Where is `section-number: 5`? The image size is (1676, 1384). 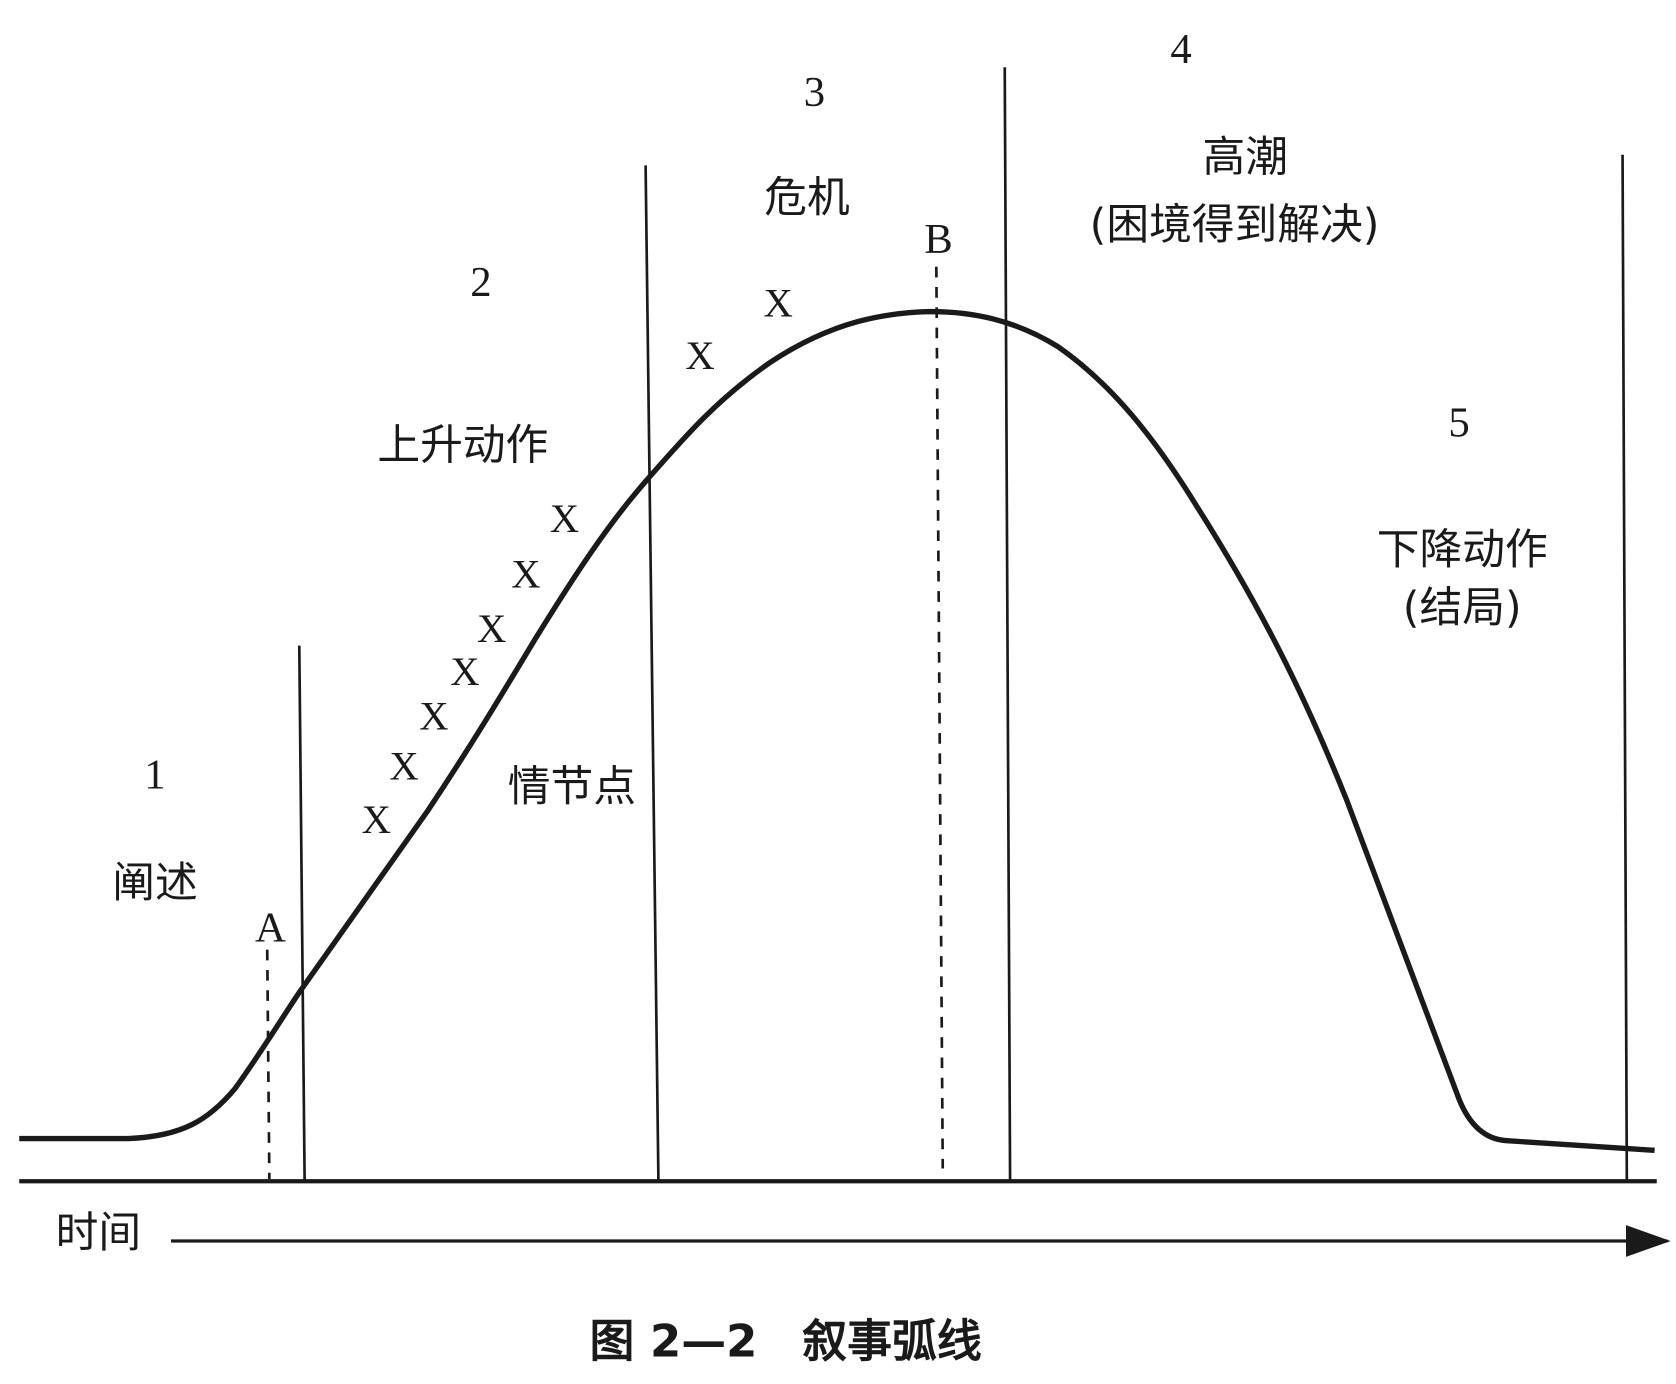 section-number: 5 is located at coordinates (1458, 423).